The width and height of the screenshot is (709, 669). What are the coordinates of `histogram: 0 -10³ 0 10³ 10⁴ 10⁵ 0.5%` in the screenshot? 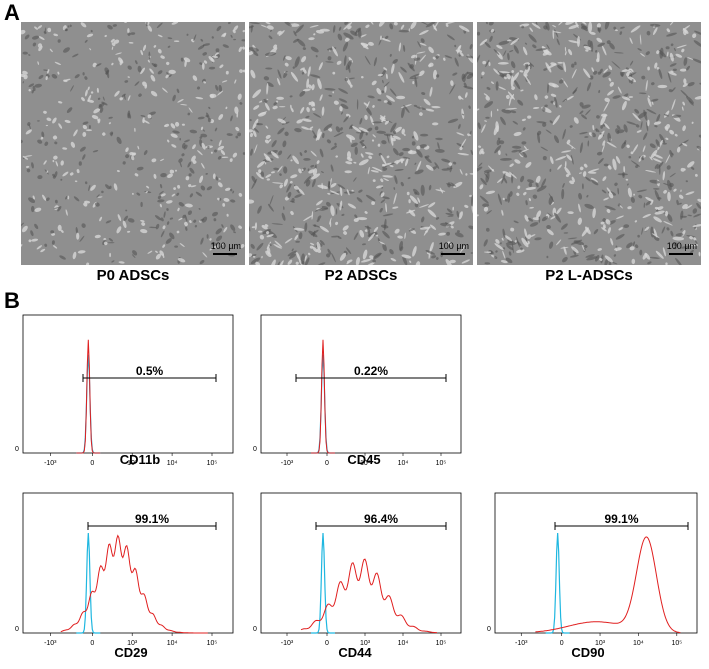 It's located at (124, 390).